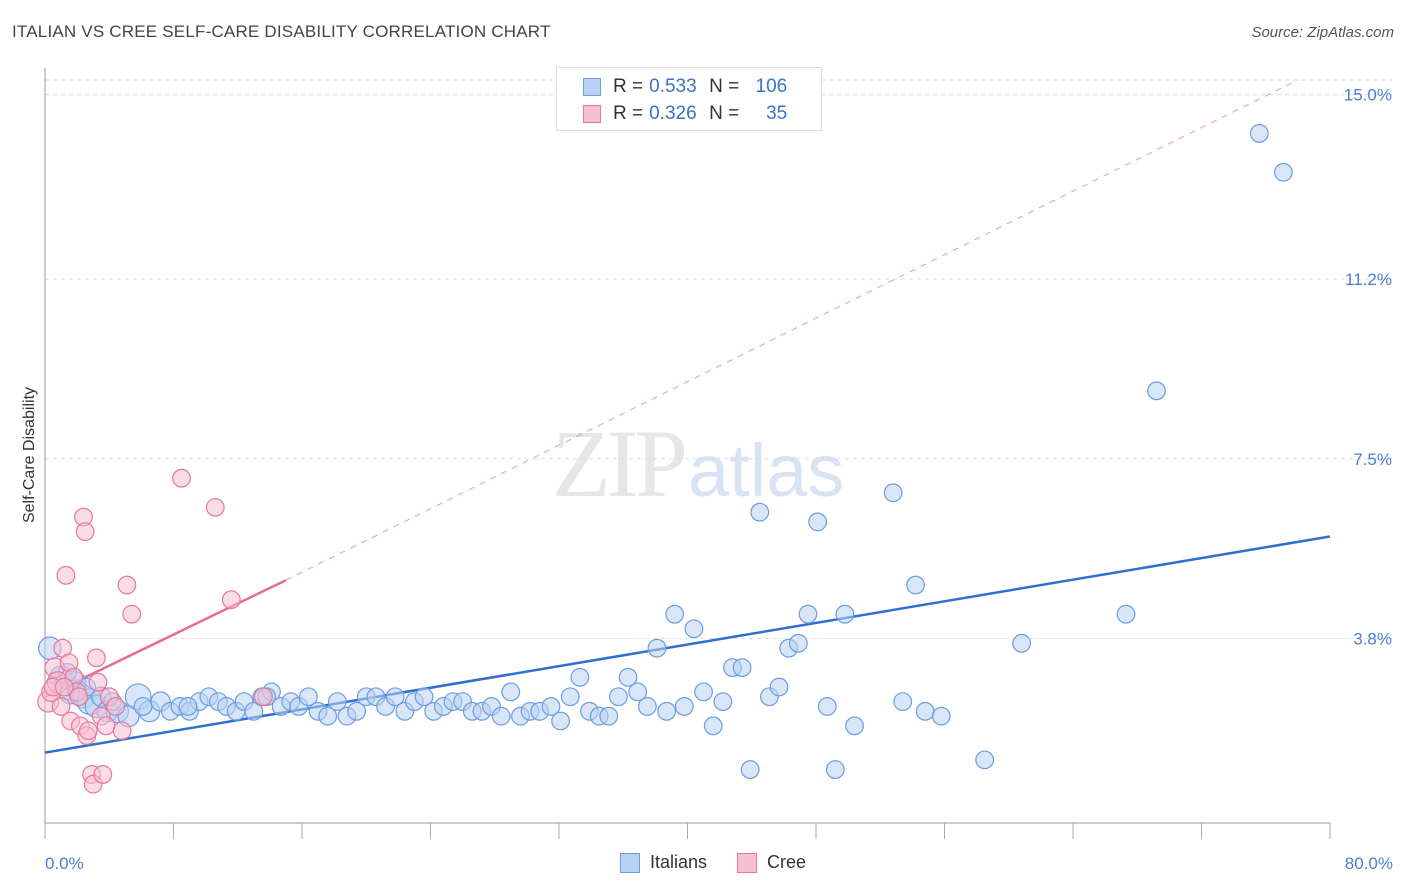 The height and width of the screenshot is (892, 1406). Describe the element at coordinates (630, 862) in the screenshot. I see `bottom-legend-swatch-italians` at that location.